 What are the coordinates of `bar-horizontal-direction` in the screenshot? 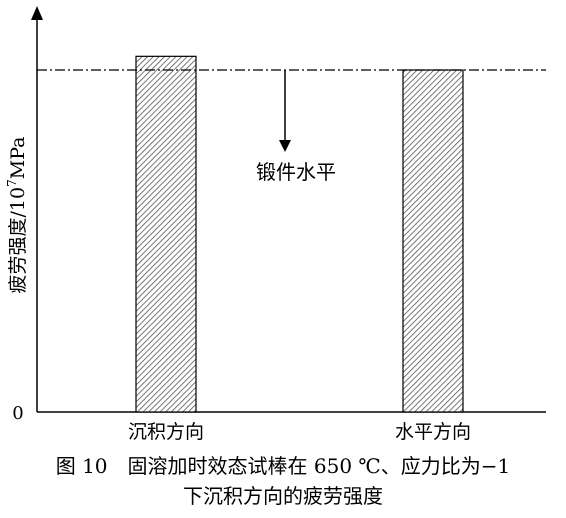 It's located at (433, 241).